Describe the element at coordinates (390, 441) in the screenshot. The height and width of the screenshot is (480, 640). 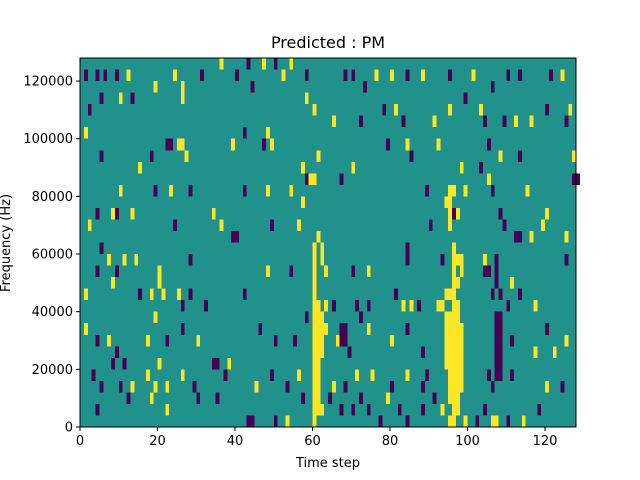
I see `x-tick-label: 80` at that location.